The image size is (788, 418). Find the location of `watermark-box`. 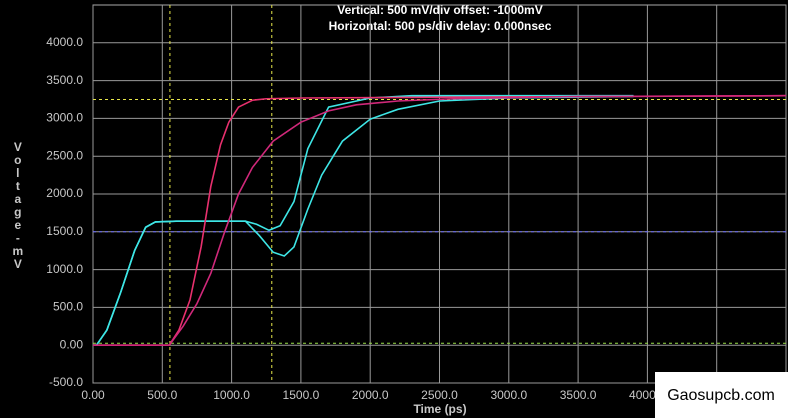

watermark-box is located at coordinates (721, 395).